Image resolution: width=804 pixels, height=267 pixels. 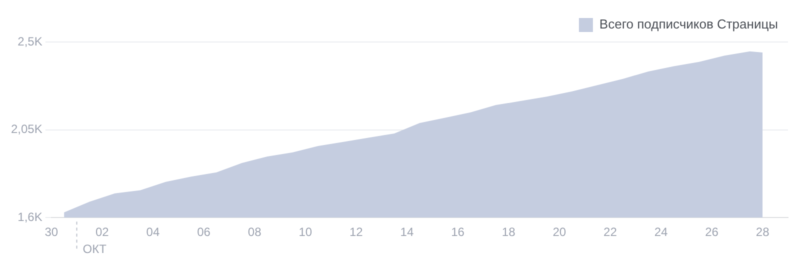 I want to click on y-tick-label: 2,5K, so click(x=30, y=41).